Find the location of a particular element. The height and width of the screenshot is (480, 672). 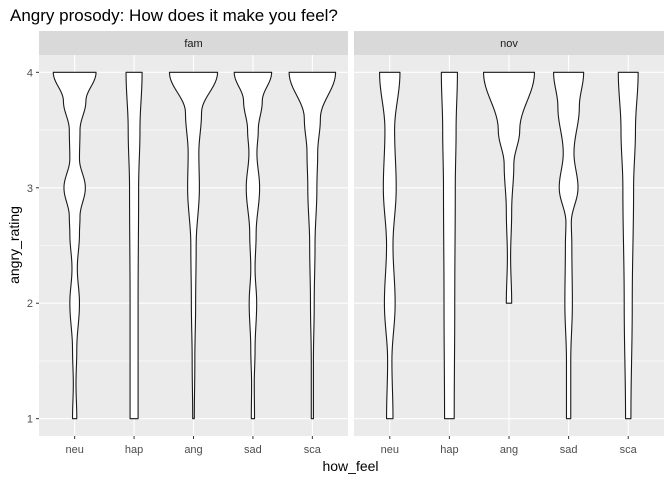

violin-fam-sad is located at coordinates (253, 245).